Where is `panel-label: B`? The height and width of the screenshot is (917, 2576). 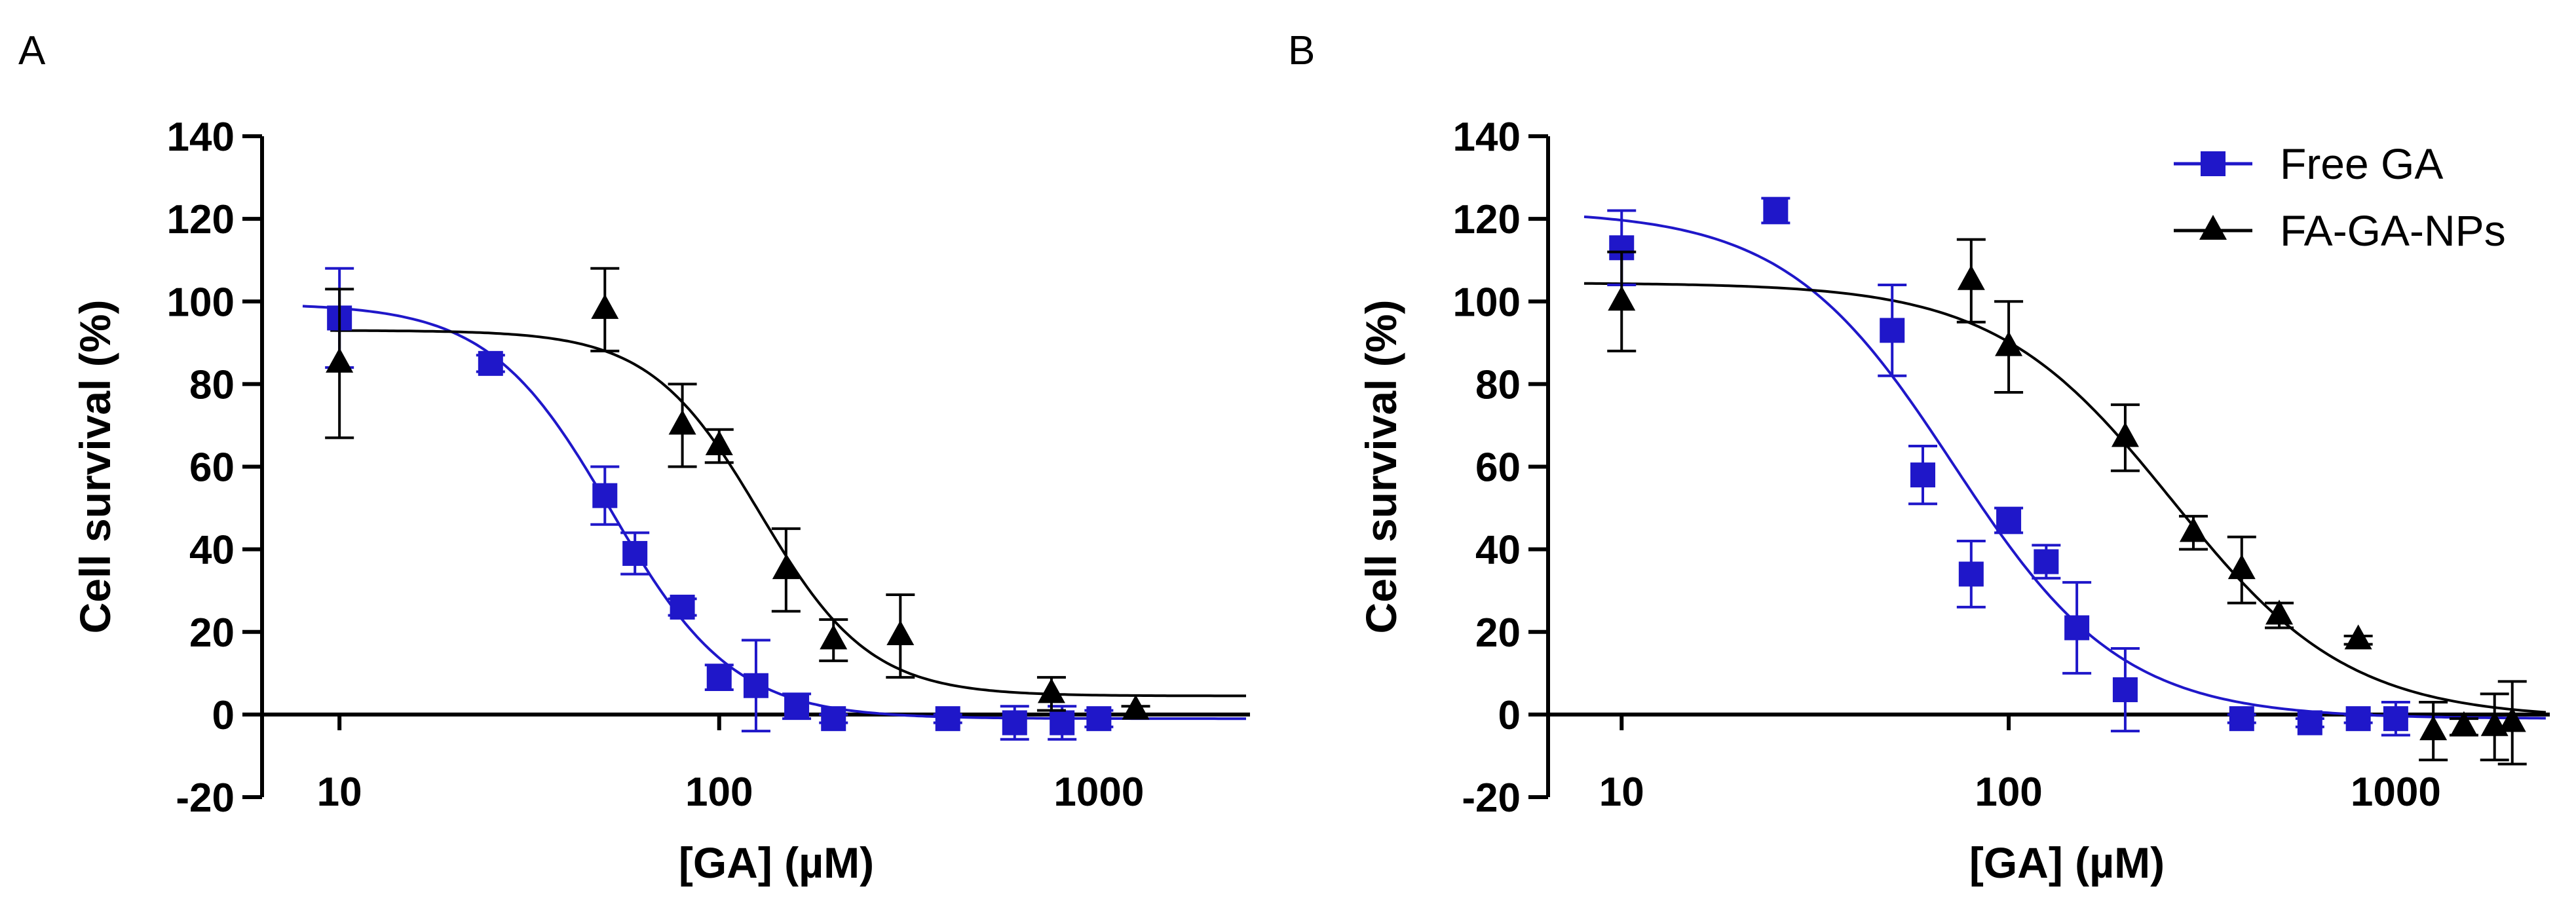
panel-label: B is located at coordinates (1302, 51).